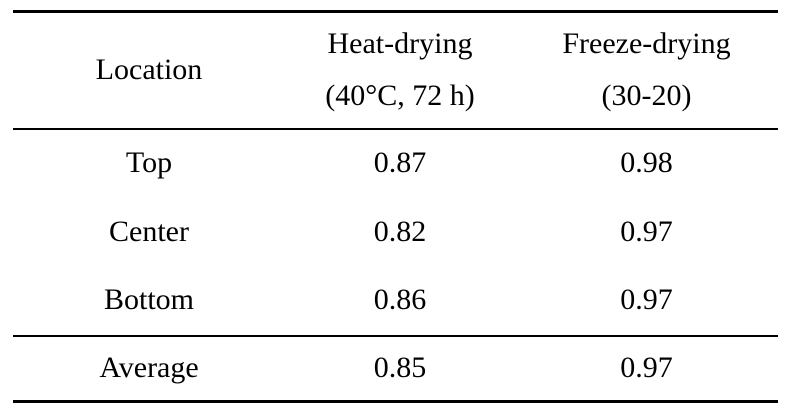 Image resolution: width=791 pixels, height=418 pixels. Describe the element at coordinates (646, 70) in the screenshot. I see `freeze-drying-header-cell: Freeze-drying (30-20)` at that location.